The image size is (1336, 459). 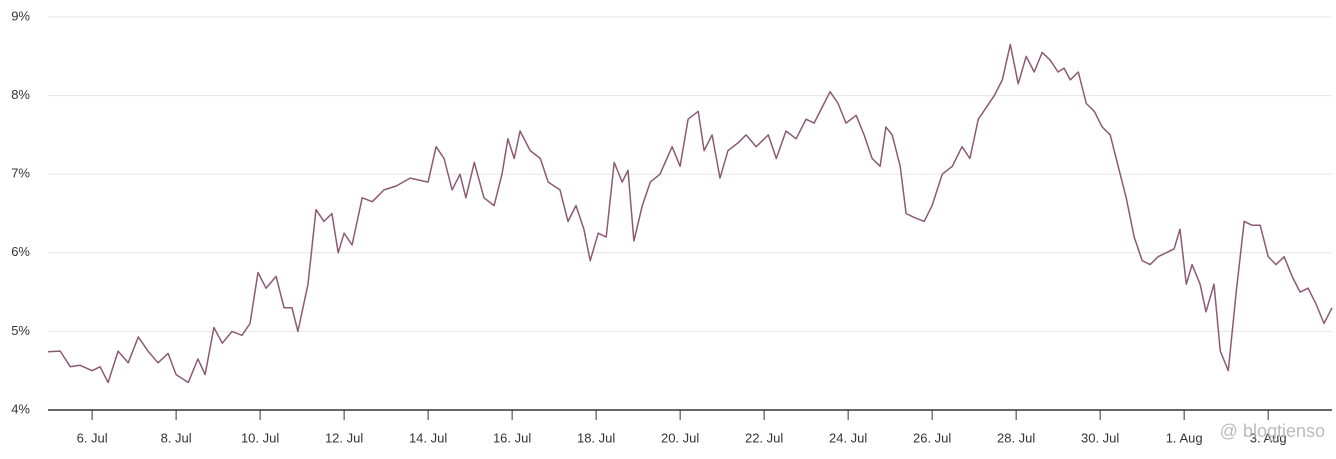 What do you see at coordinates (20, 408) in the screenshot?
I see `y-tick-label: 4%` at bounding box center [20, 408].